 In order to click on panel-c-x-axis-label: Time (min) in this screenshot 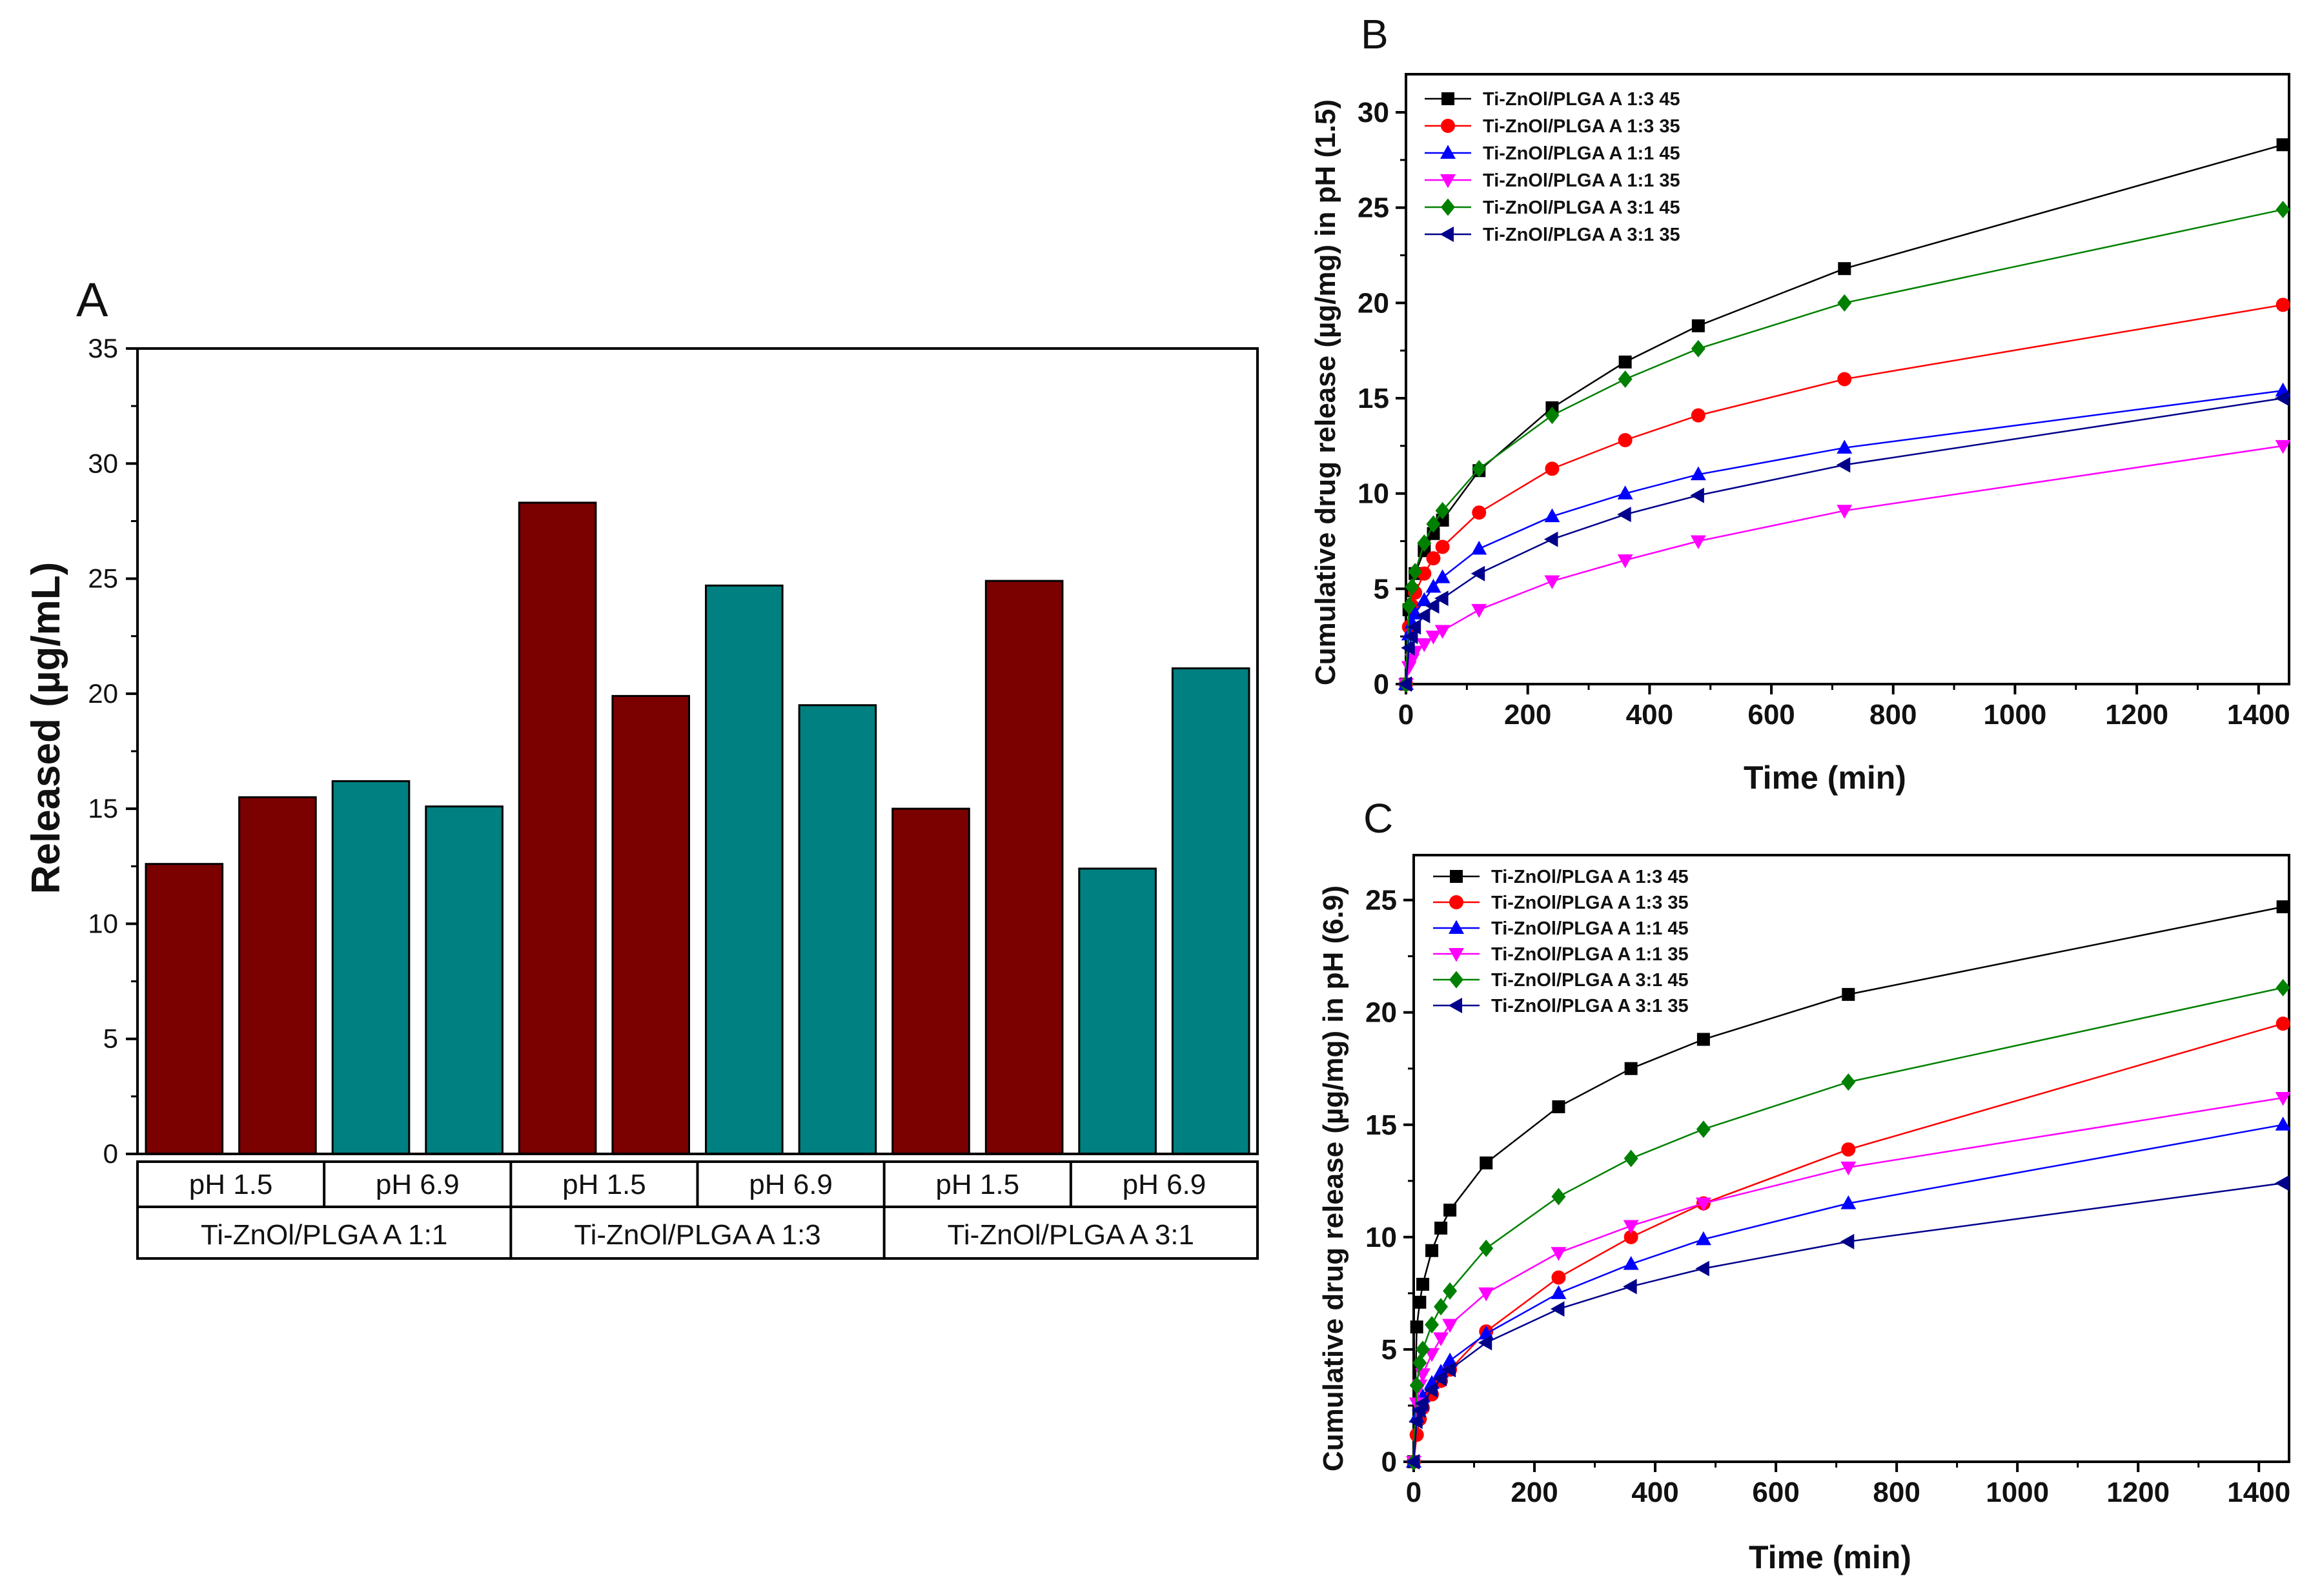, I will do `click(1830, 1557)`.